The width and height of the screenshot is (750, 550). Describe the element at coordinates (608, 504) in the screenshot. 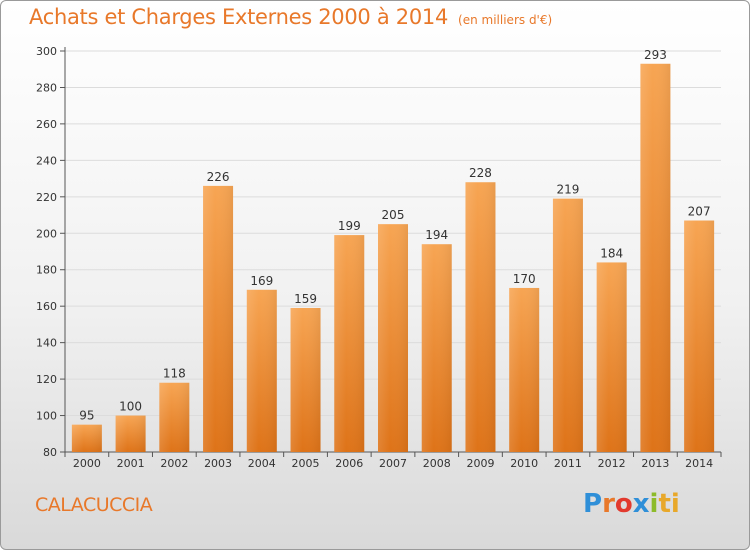

I see `logo-letter: r` at that location.